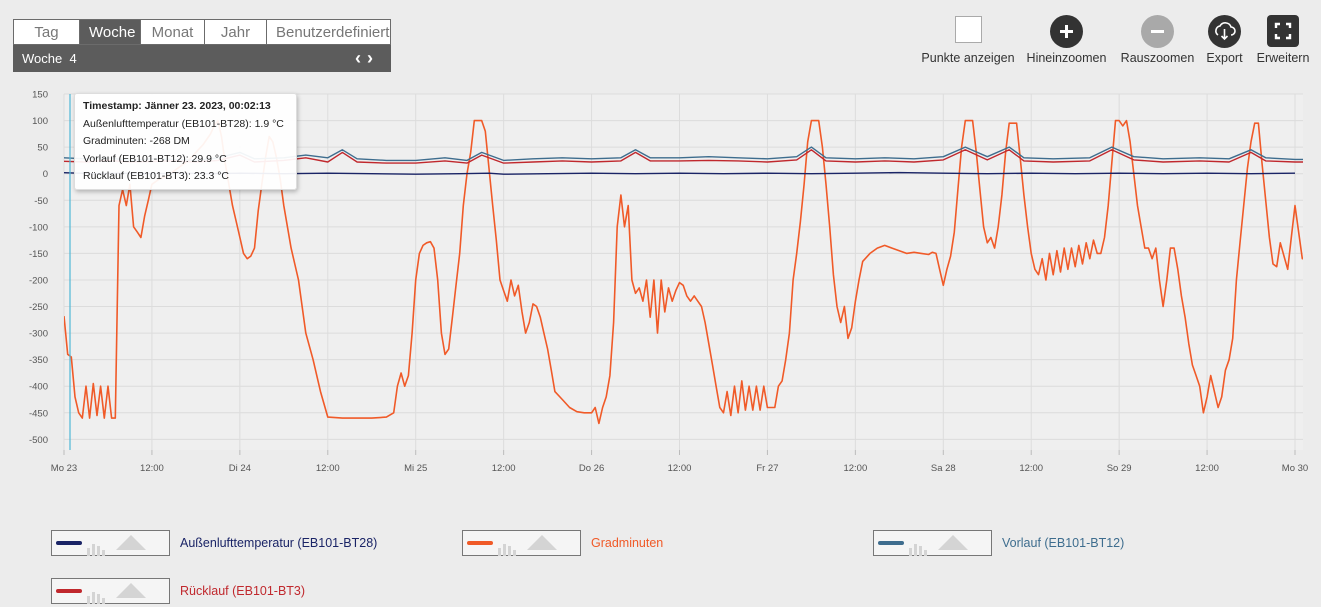 The image size is (1321, 607). What do you see at coordinates (177, 106) in the screenshot?
I see `tooltip-timestamp: Timestamp: Jänner 23. 2023, 00:02:13` at bounding box center [177, 106].